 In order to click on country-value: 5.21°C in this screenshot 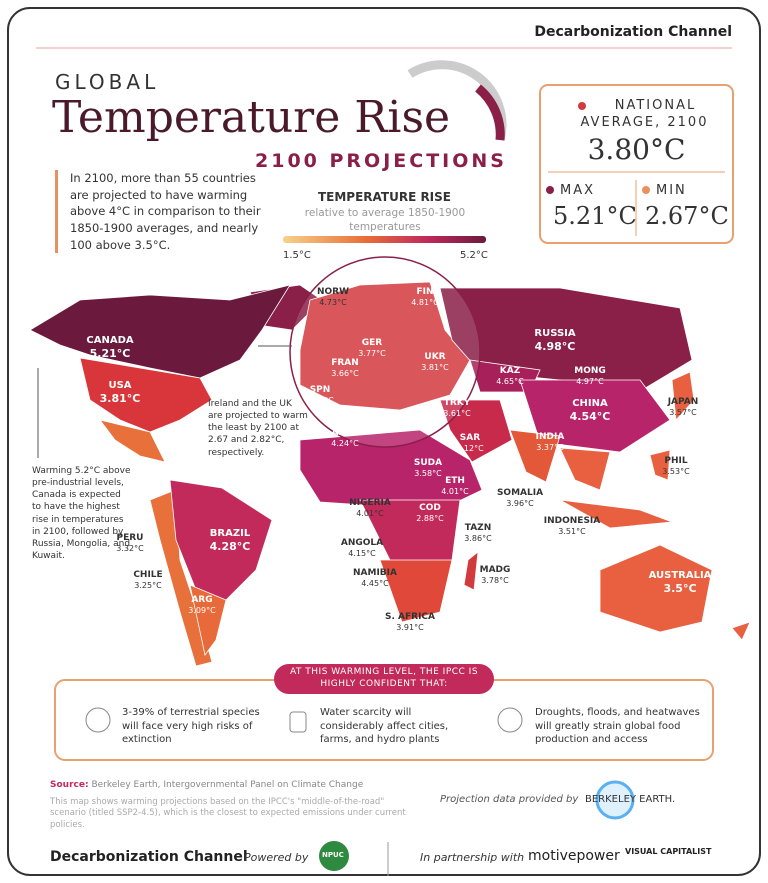, I will do `click(110, 353)`.